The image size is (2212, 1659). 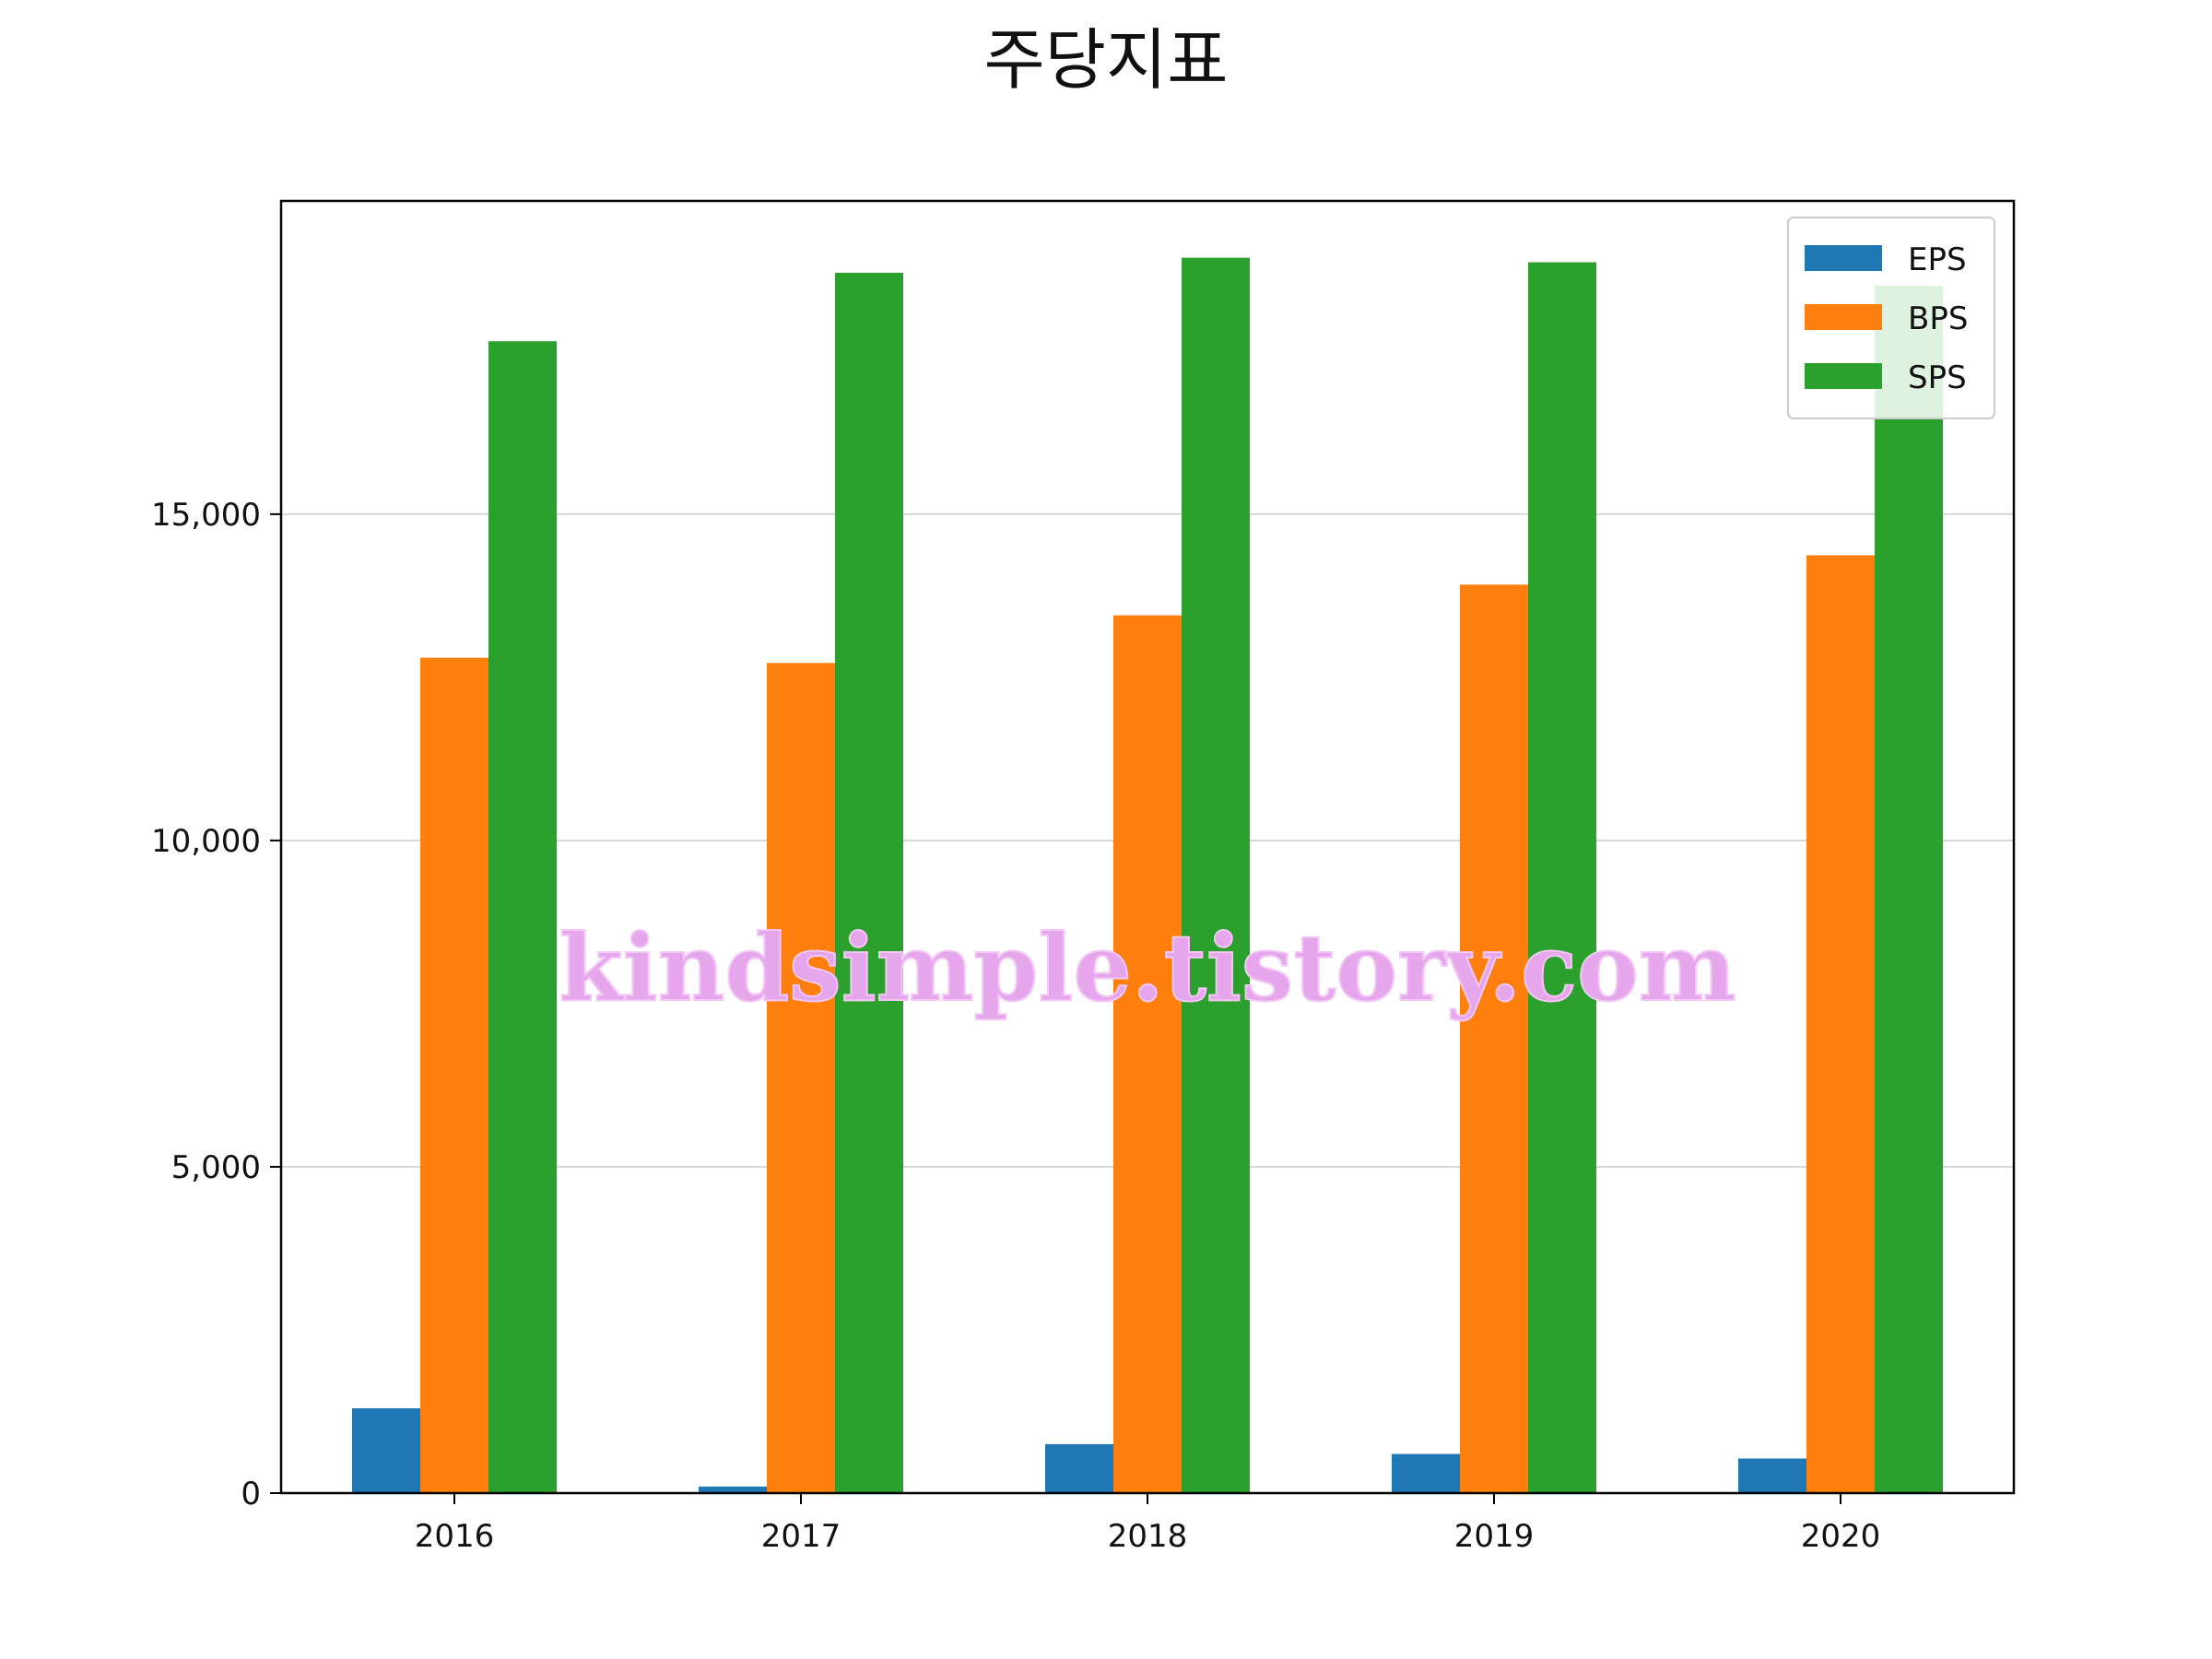 What do you see at coordinates (1840, 1024) in the screenshot?
I see `bar-bps-2020` at bounding box center [1840, 1024].